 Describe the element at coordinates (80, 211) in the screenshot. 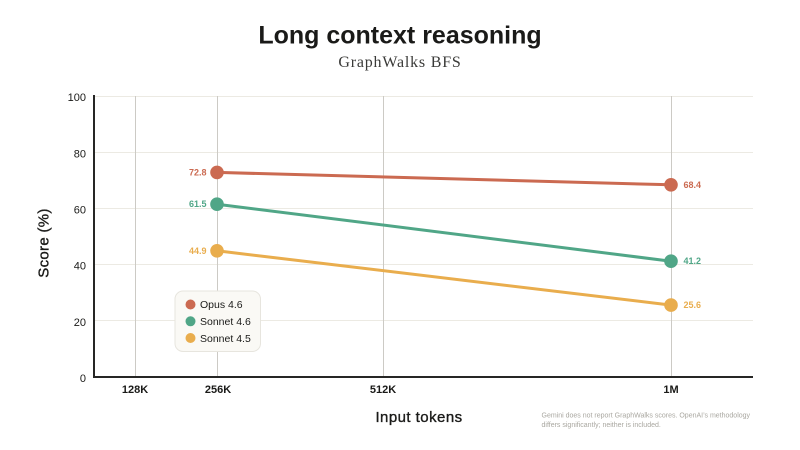

I see `svg-text: 60` at that location.